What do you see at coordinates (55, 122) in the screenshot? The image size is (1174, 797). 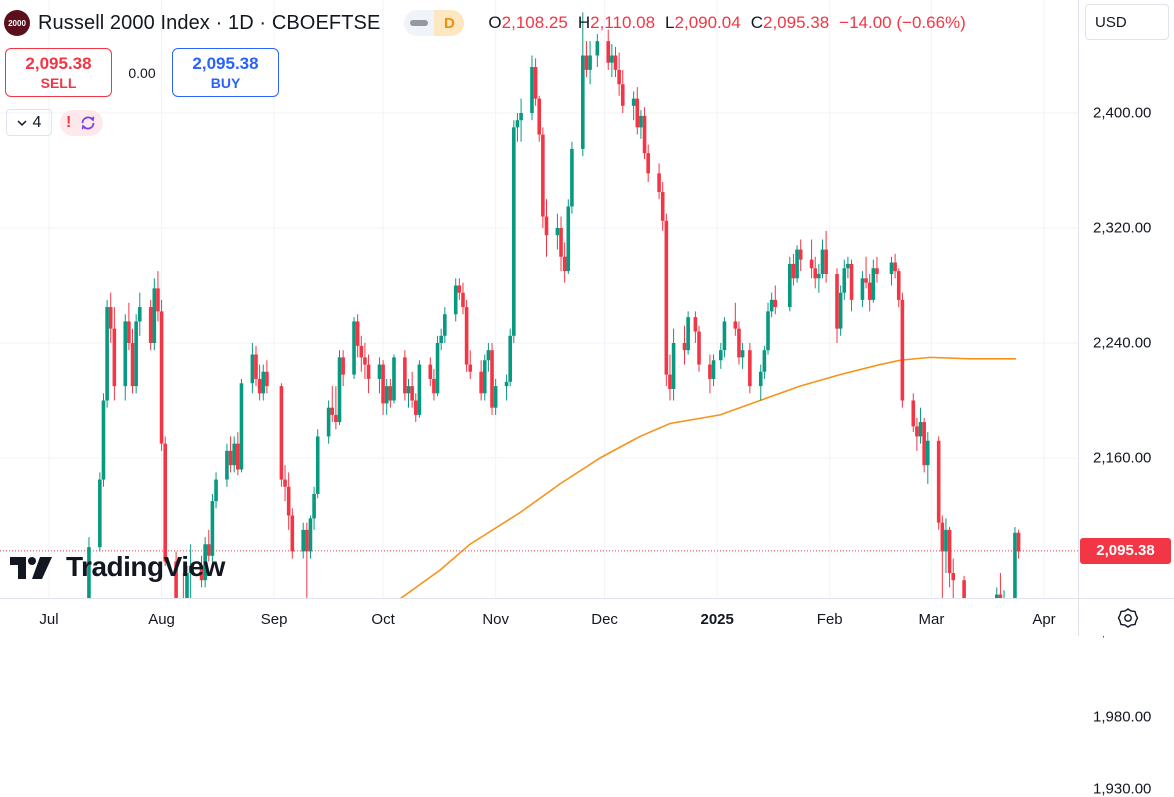 I see `indicator-controls: 4 !` at bounding box center [55, 122].